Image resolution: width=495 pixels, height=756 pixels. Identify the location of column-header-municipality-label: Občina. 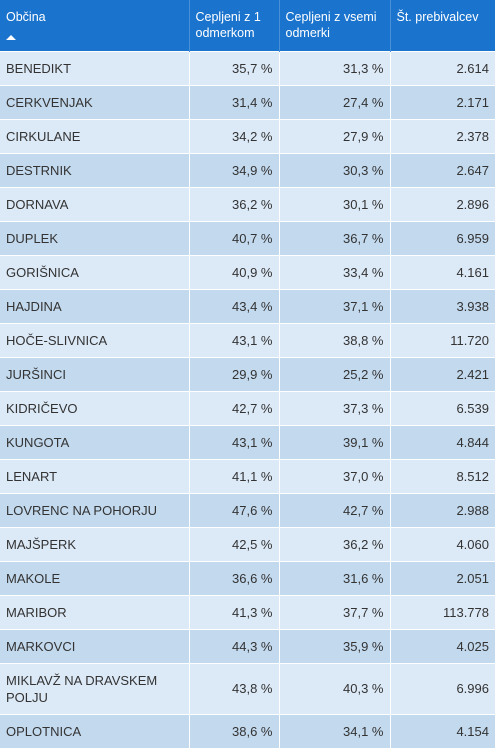
(26, 17).